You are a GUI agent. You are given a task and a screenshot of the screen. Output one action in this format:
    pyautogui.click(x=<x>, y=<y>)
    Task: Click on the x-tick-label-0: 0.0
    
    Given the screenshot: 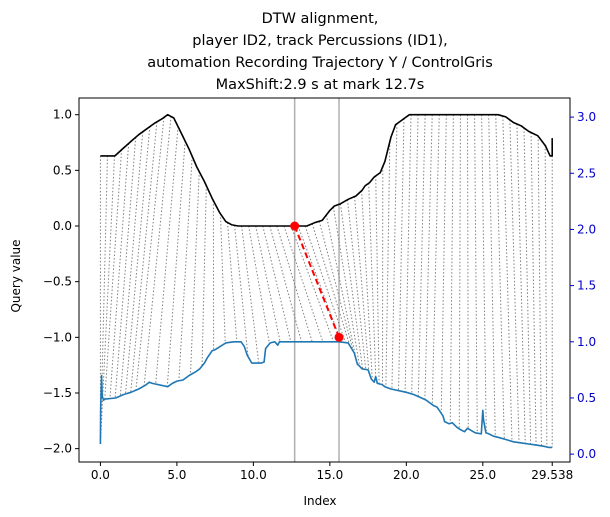 What is the action you would take?
    pyautogui.click(x=100, y=475)
    